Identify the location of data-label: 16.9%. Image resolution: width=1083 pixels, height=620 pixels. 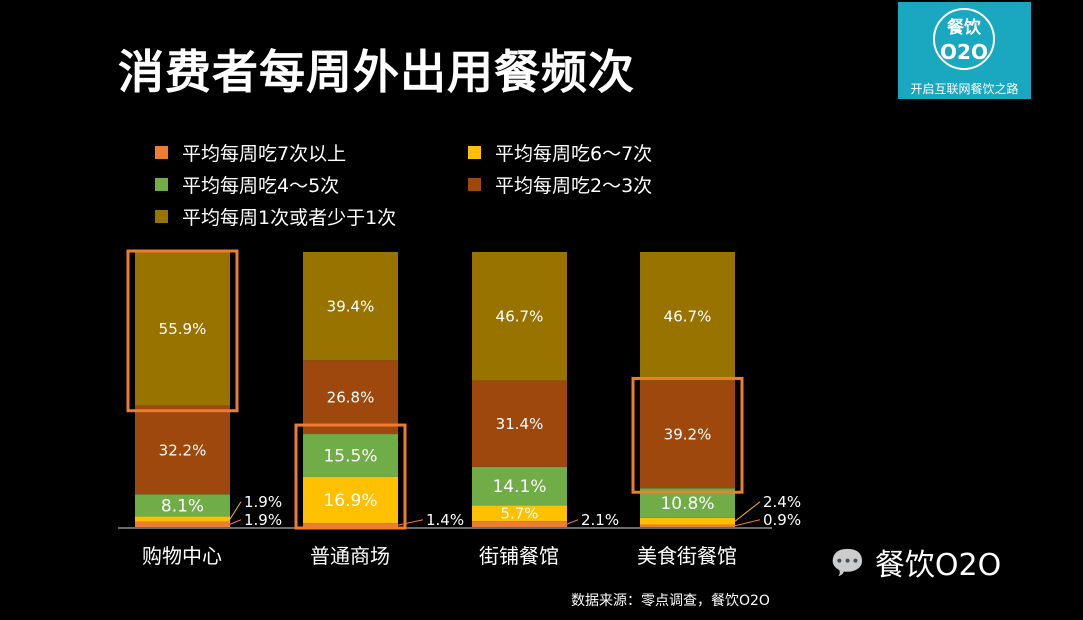
(350, 501).